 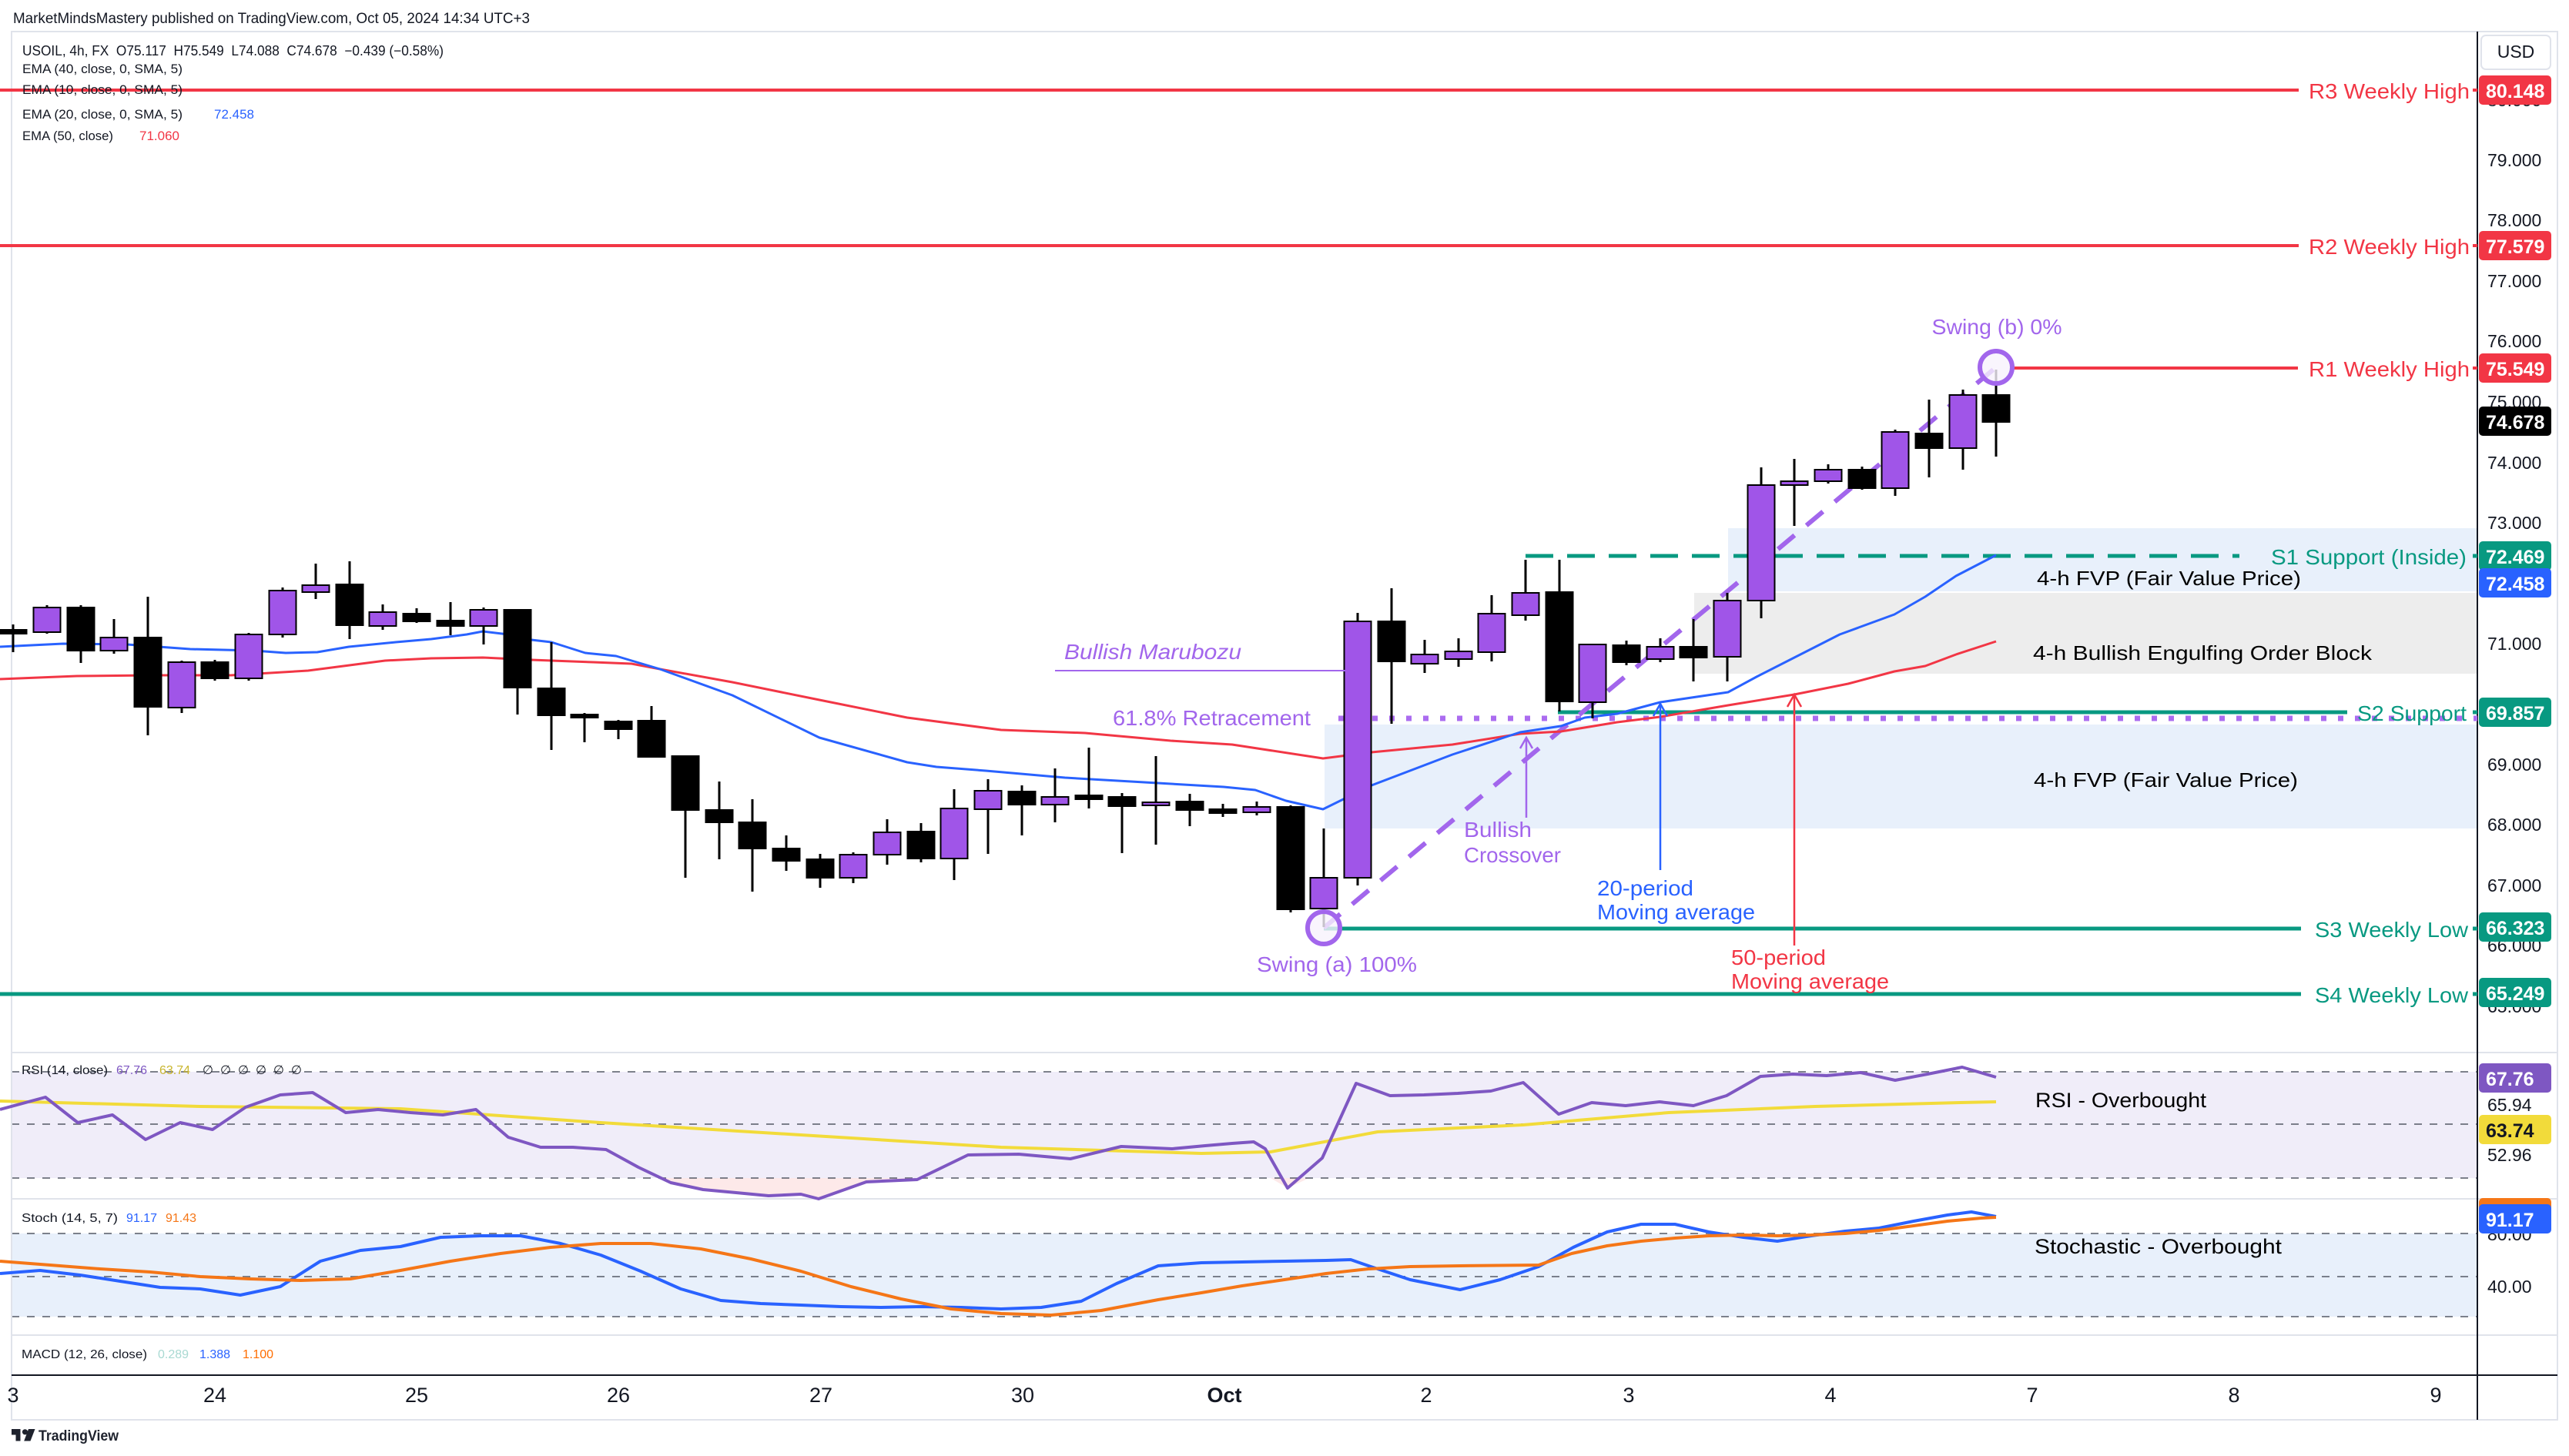 What do you see at coordinates (2203, 652) in the screenshot?
I see `svg-text:4-h Bullish Engulfing Order Bl: 4-h Bullish Engulfing Order Block` at bounding box center [2203, 652].